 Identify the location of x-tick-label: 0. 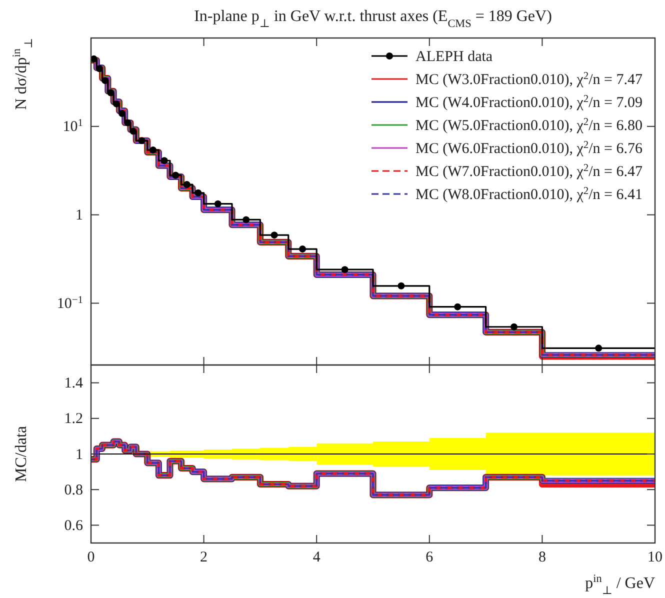
(91, 558).